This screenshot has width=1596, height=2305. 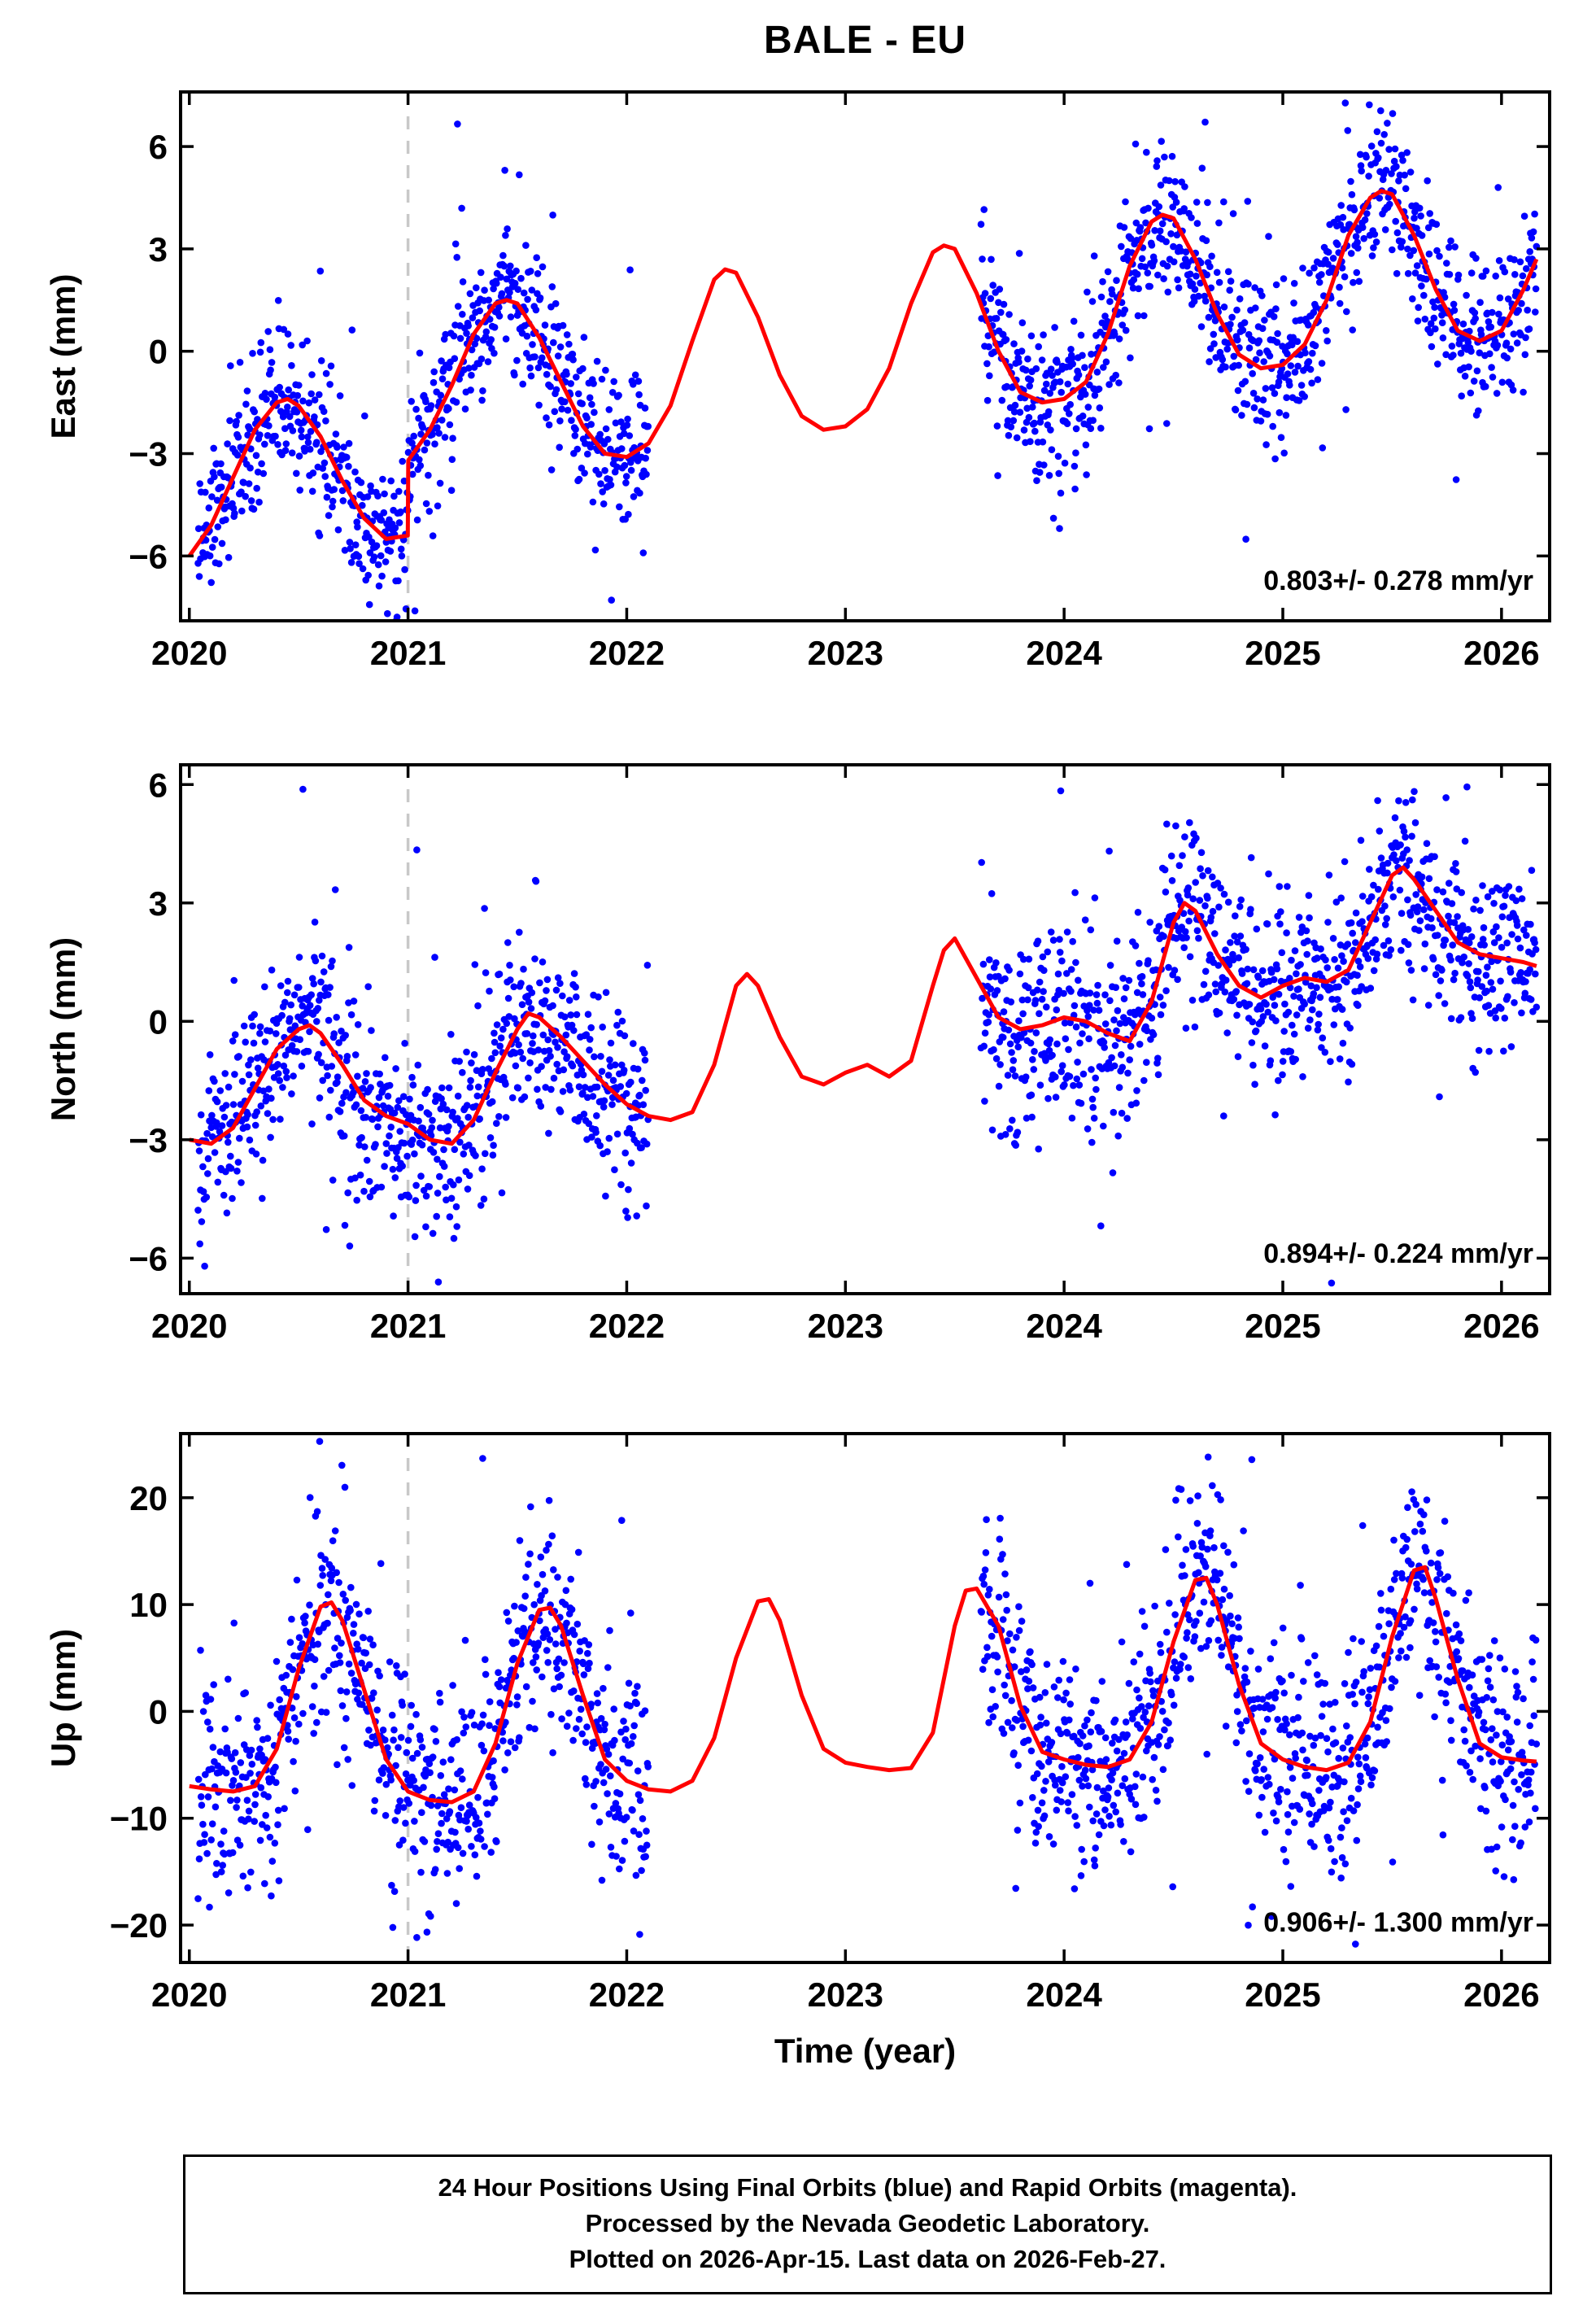 I want to click on rate-label-up: 0.906+/- 1.300 mm/yr, so click(x=1398, y=1923).